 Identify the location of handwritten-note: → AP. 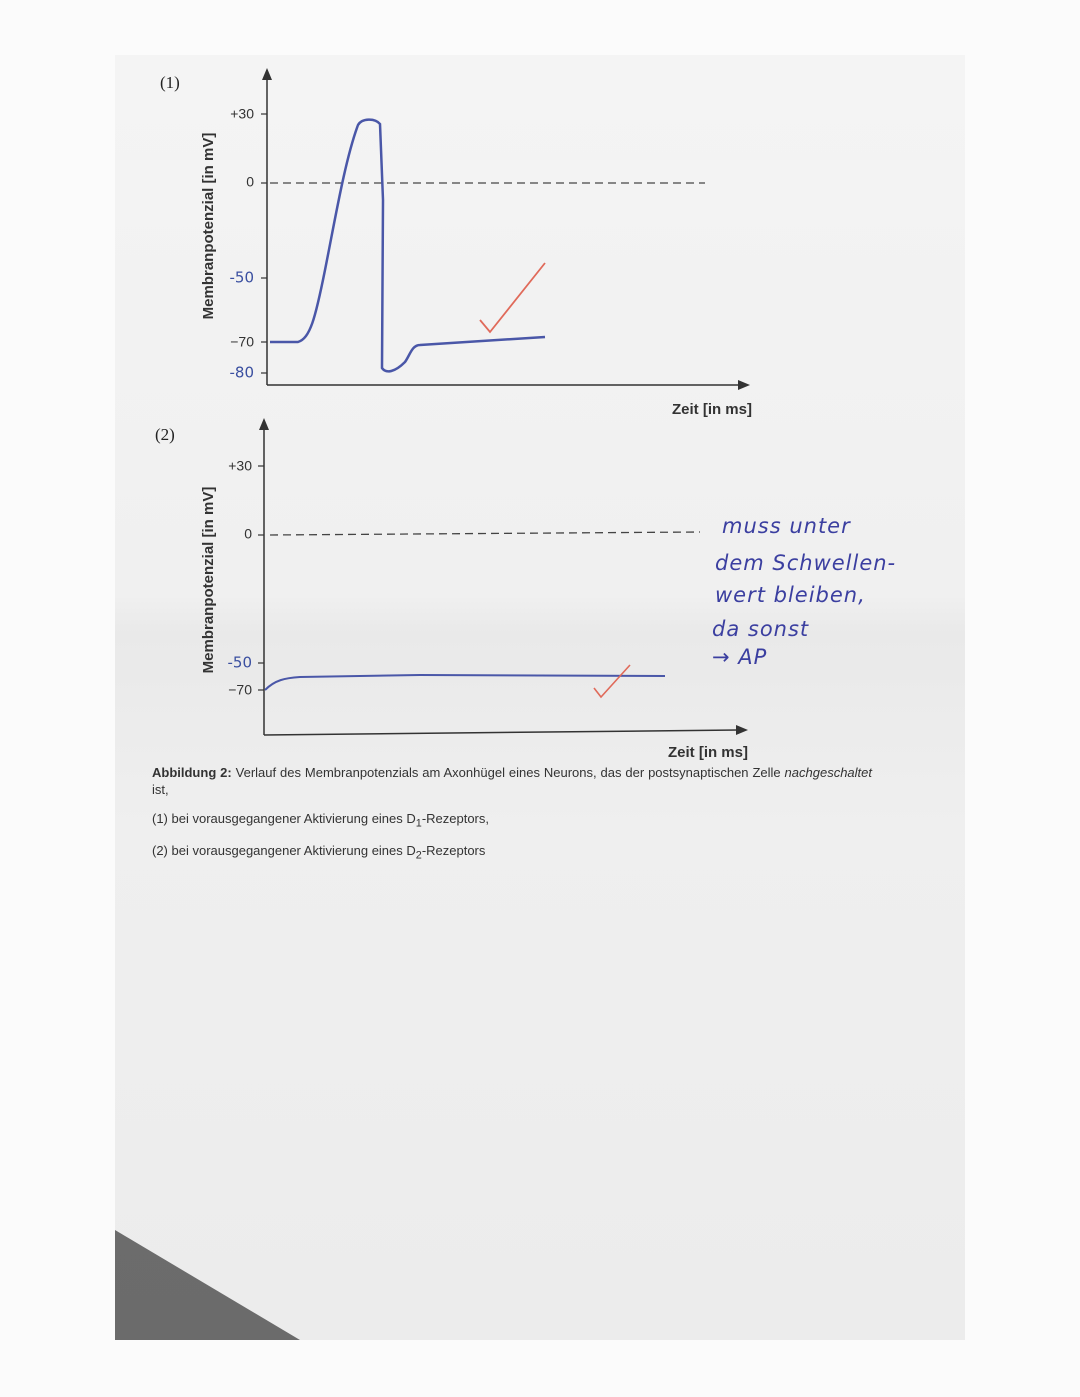
(739, 657).